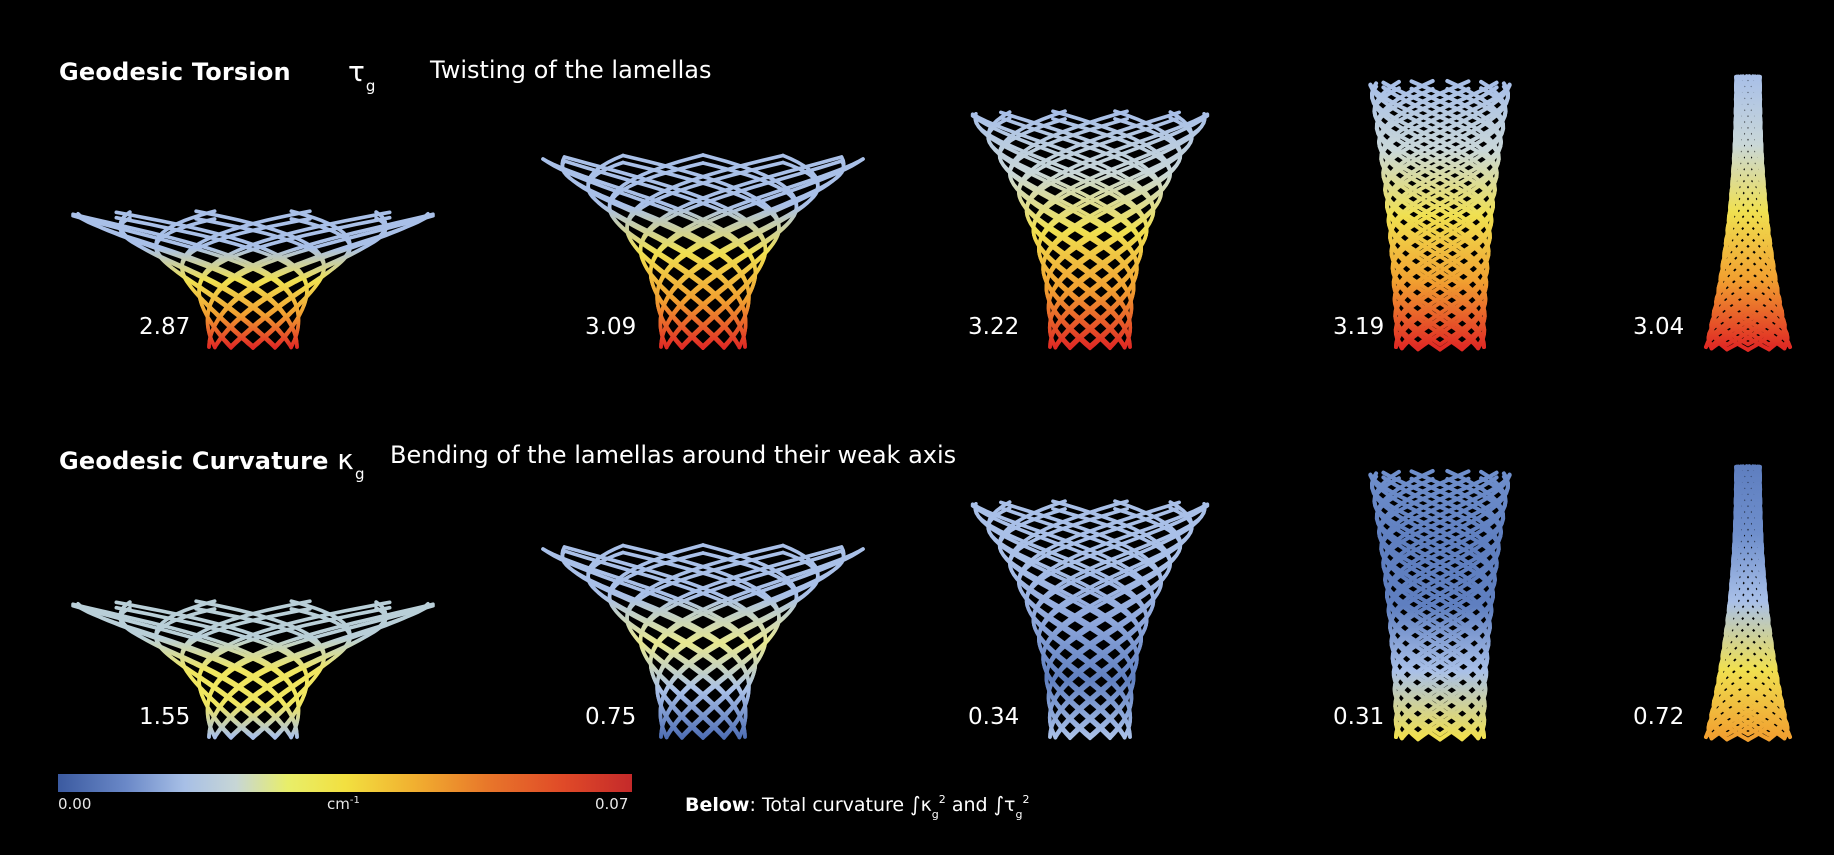 The image size is (1834, 855). I want to click on row2-value-4: 0.31, so click(1359, 717).